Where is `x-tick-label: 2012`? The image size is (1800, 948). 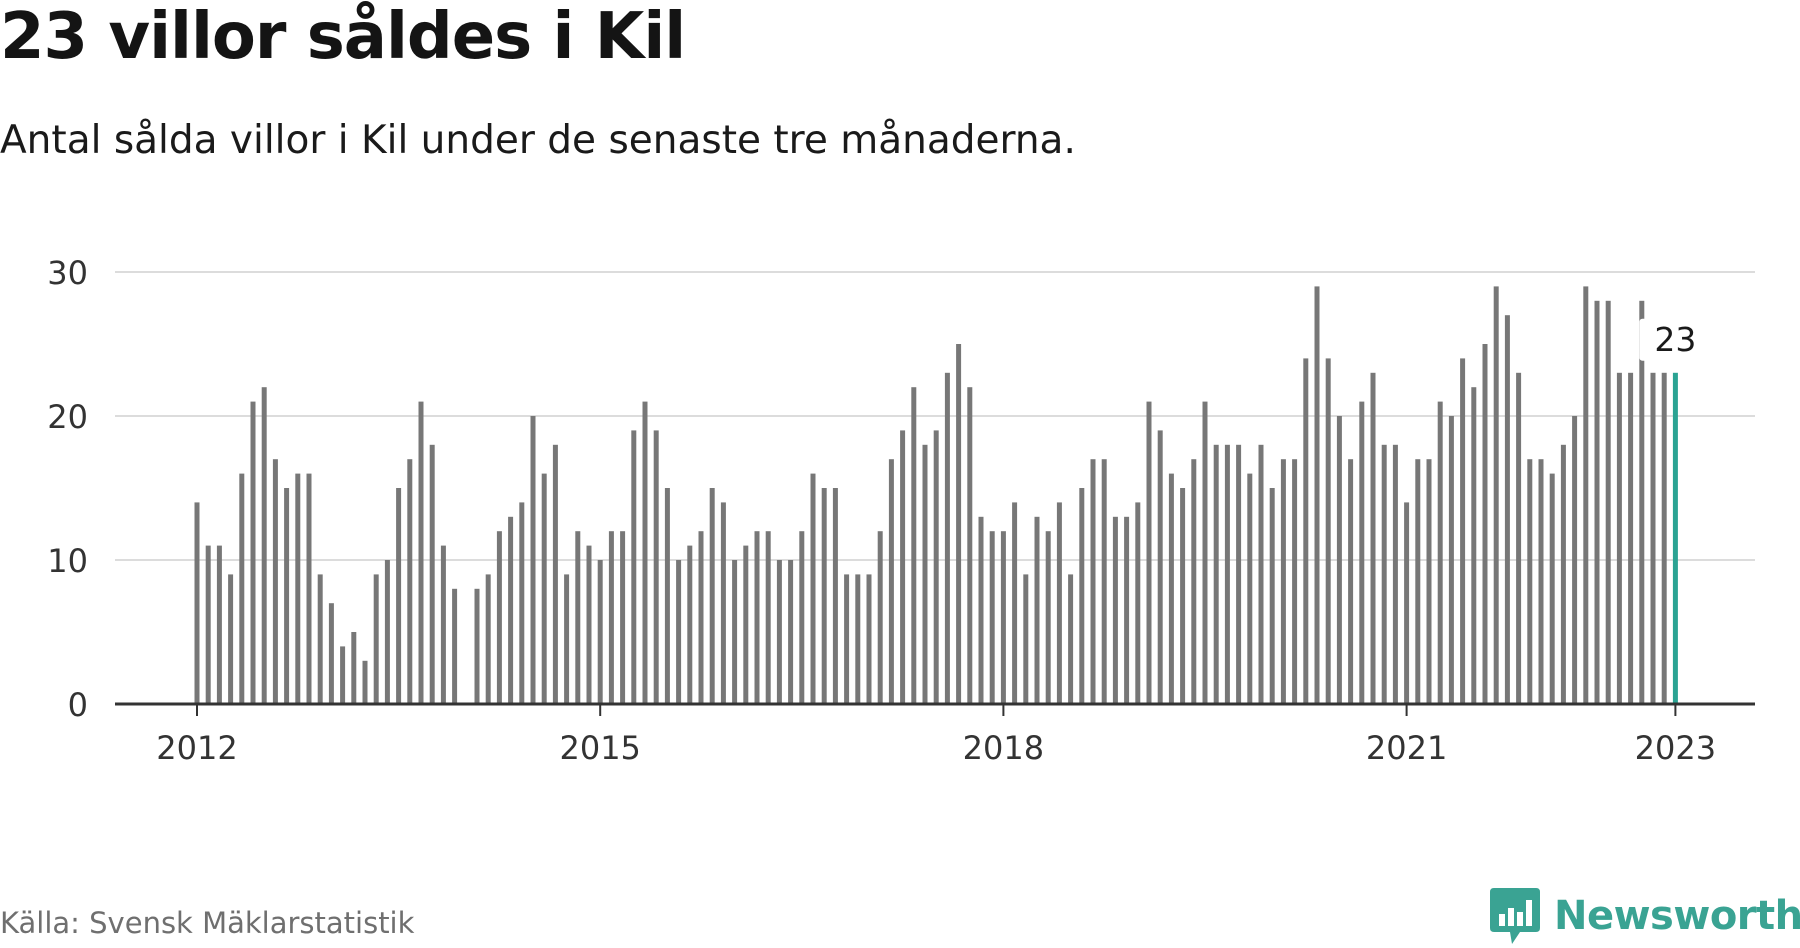
x-tick-label: 2012 is located at coordinates (196, 748).